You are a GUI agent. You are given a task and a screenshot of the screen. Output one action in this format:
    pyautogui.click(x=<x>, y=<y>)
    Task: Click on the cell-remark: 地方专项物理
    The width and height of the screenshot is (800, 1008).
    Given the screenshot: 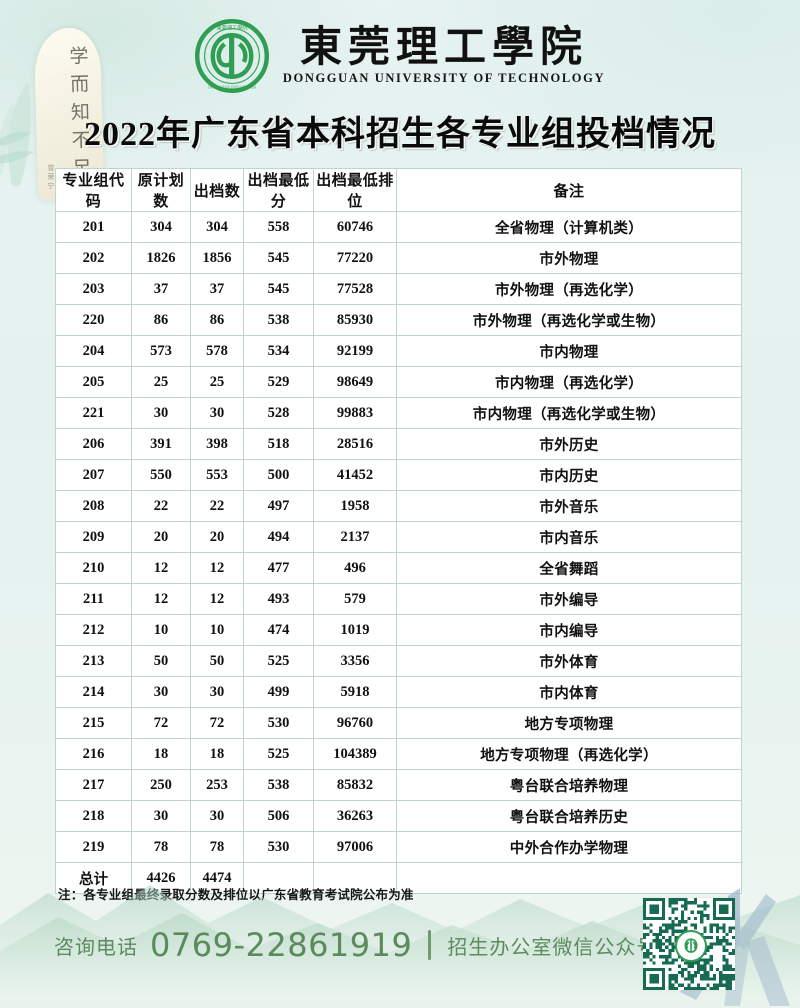 What is the action you would take?
    pyautogui.click(x=569, y=723)
    